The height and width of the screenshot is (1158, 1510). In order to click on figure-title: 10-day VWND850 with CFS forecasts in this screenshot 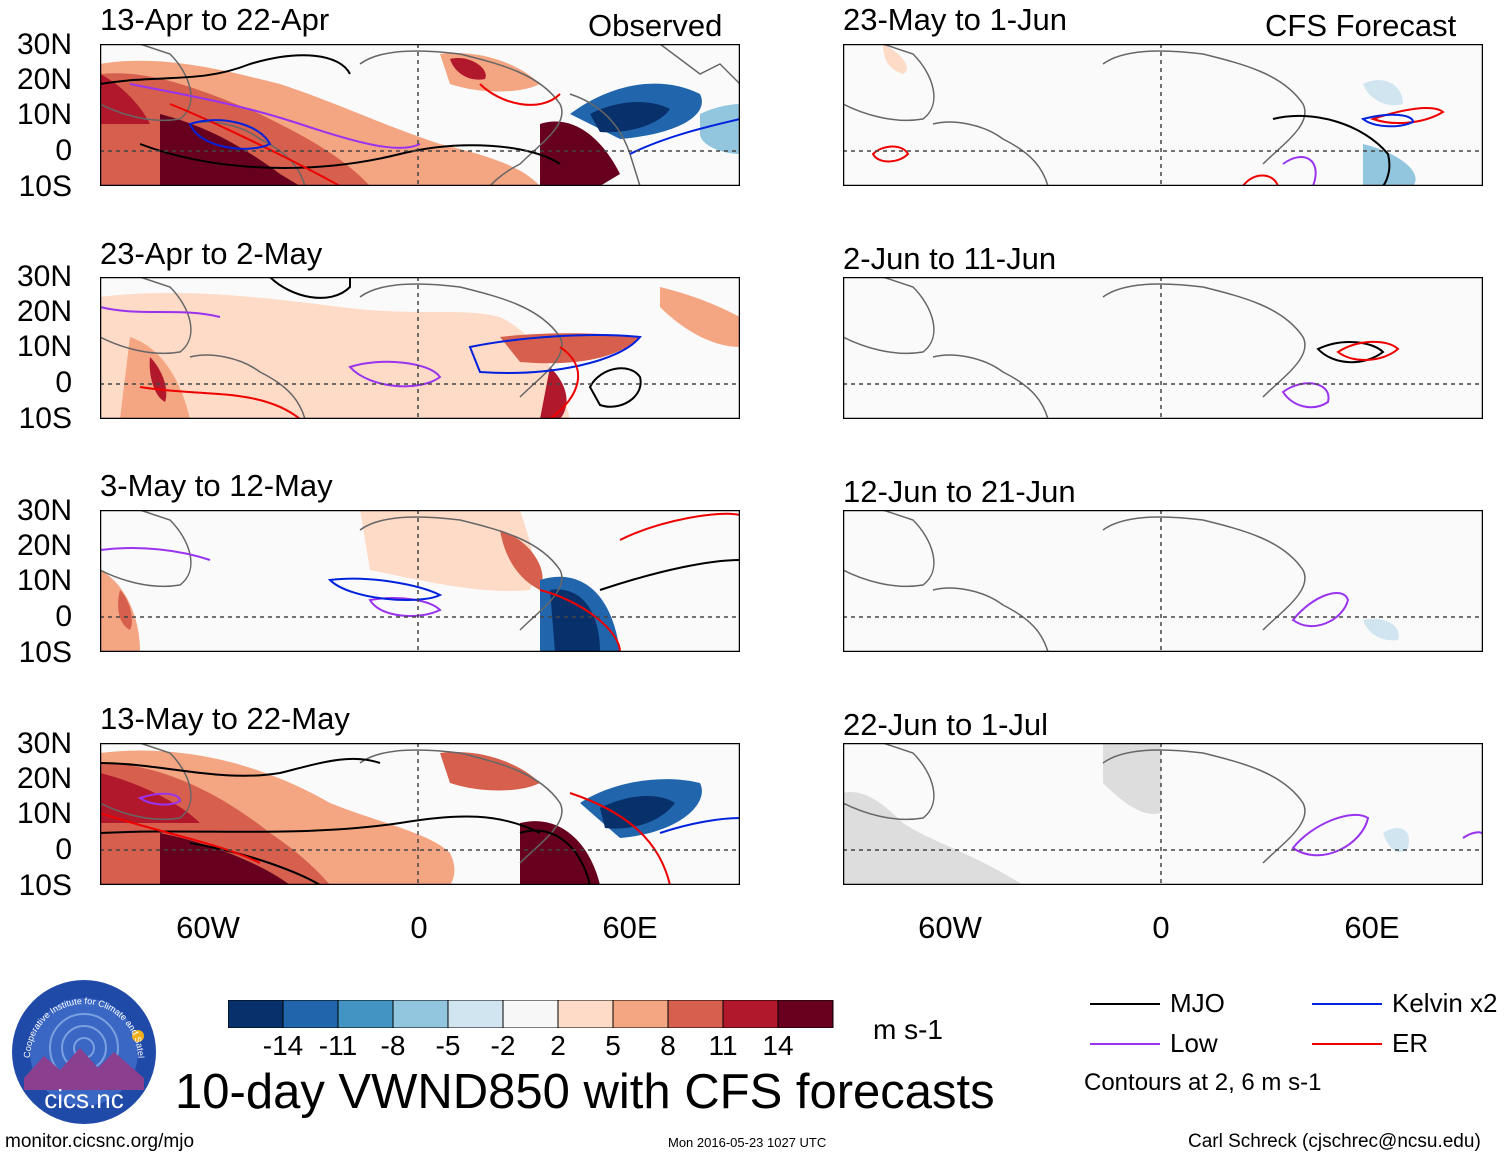, I will do `click(585, 1092)`.